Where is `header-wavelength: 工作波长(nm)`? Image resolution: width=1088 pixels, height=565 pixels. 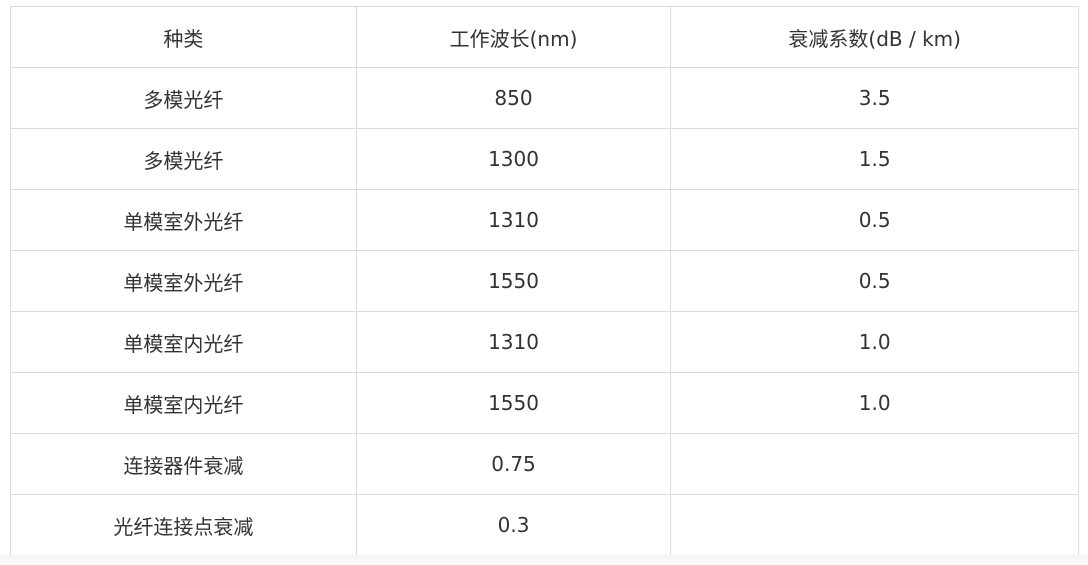 header-wavelength: 工作波长(nm) is located at coordinates (513, 37).